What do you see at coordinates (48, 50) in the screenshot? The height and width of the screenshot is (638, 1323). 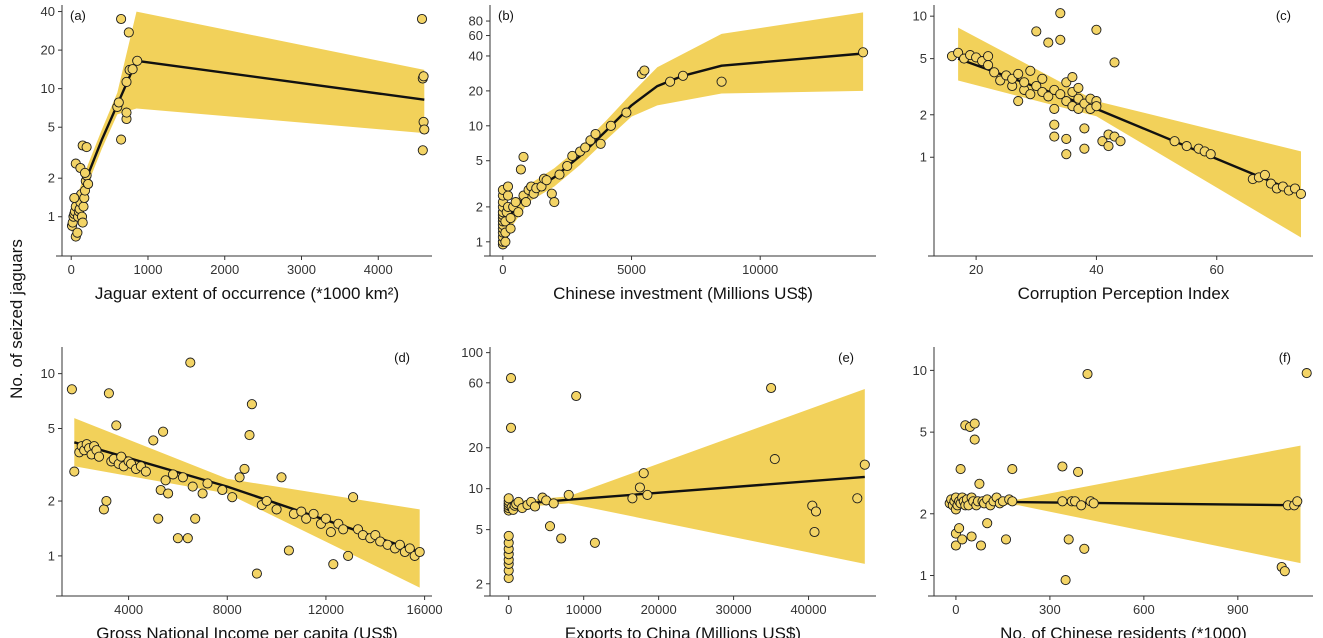 I see `y-tick-label: 20` at bounding box center [48, 50].